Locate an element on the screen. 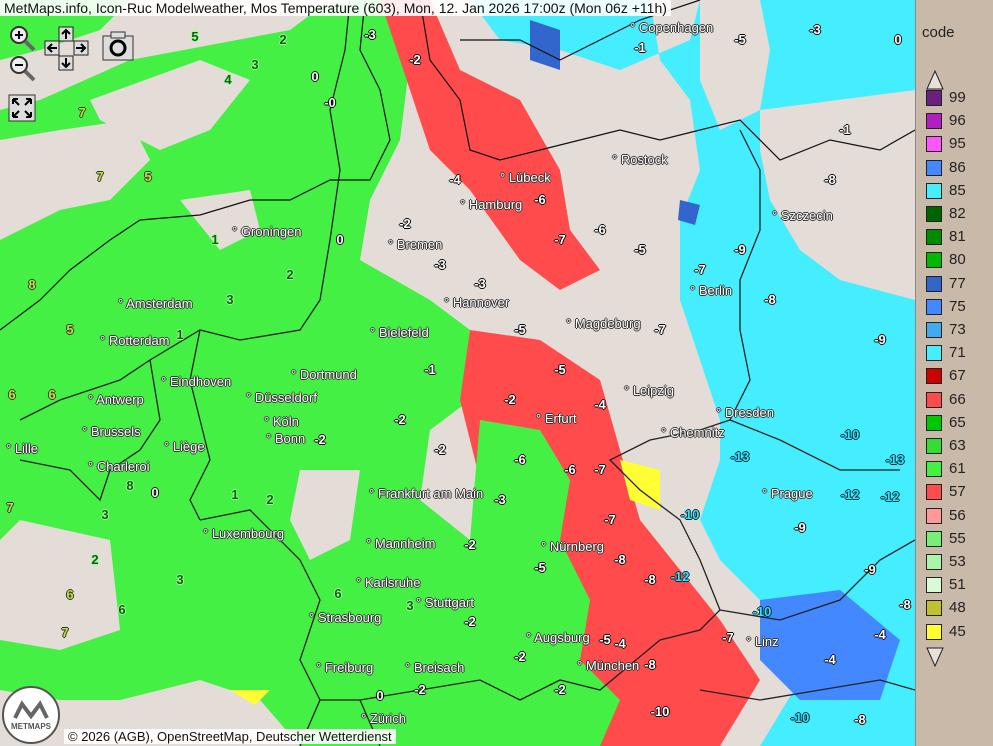 Image resolution: width=993 pixels, height=746 pixels. legend-title: code is located at coordinates (938, 32).